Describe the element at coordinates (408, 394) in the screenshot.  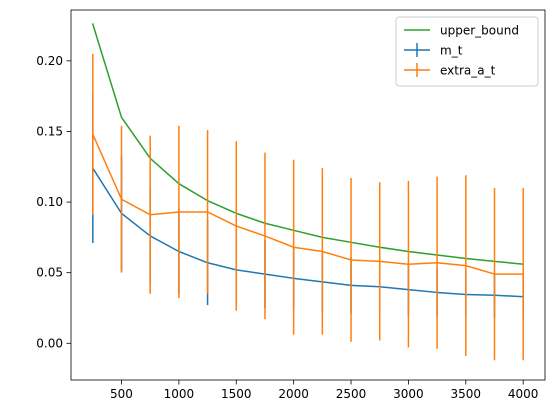
I see `x-tick-label: 3000` at that location.